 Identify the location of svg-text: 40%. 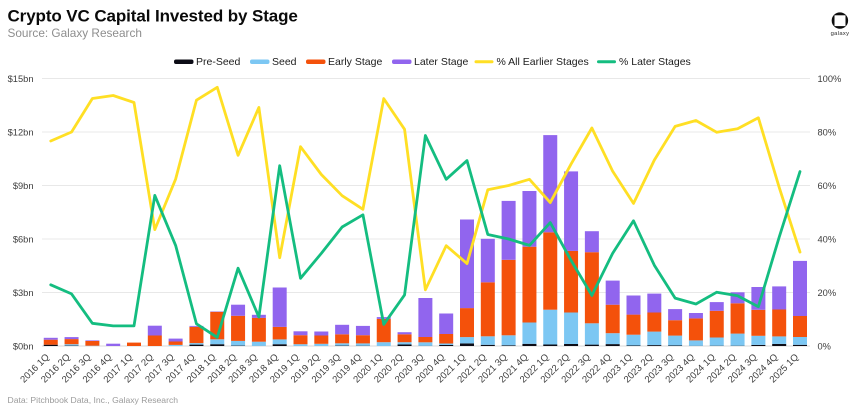
(827, 239).